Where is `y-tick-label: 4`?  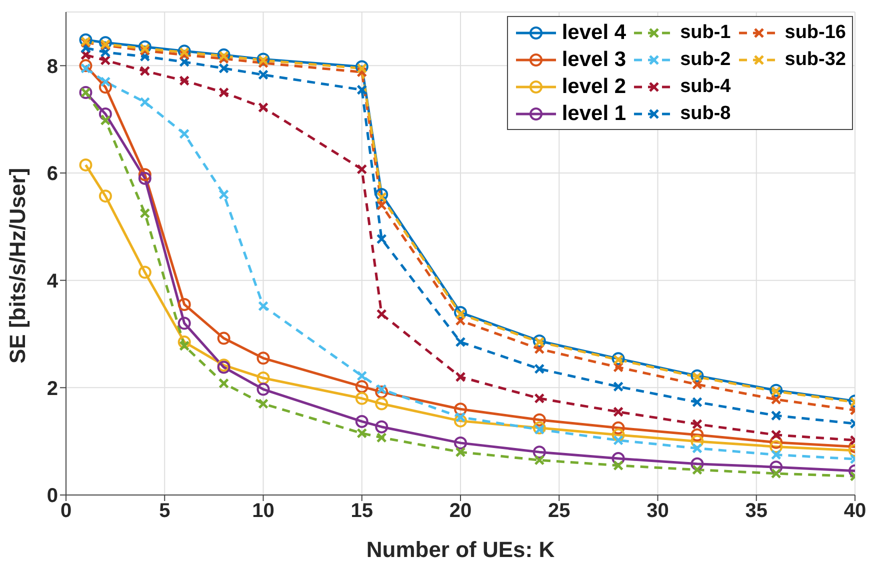 y-tick-label: 4 is located at coordinates (52, 281).